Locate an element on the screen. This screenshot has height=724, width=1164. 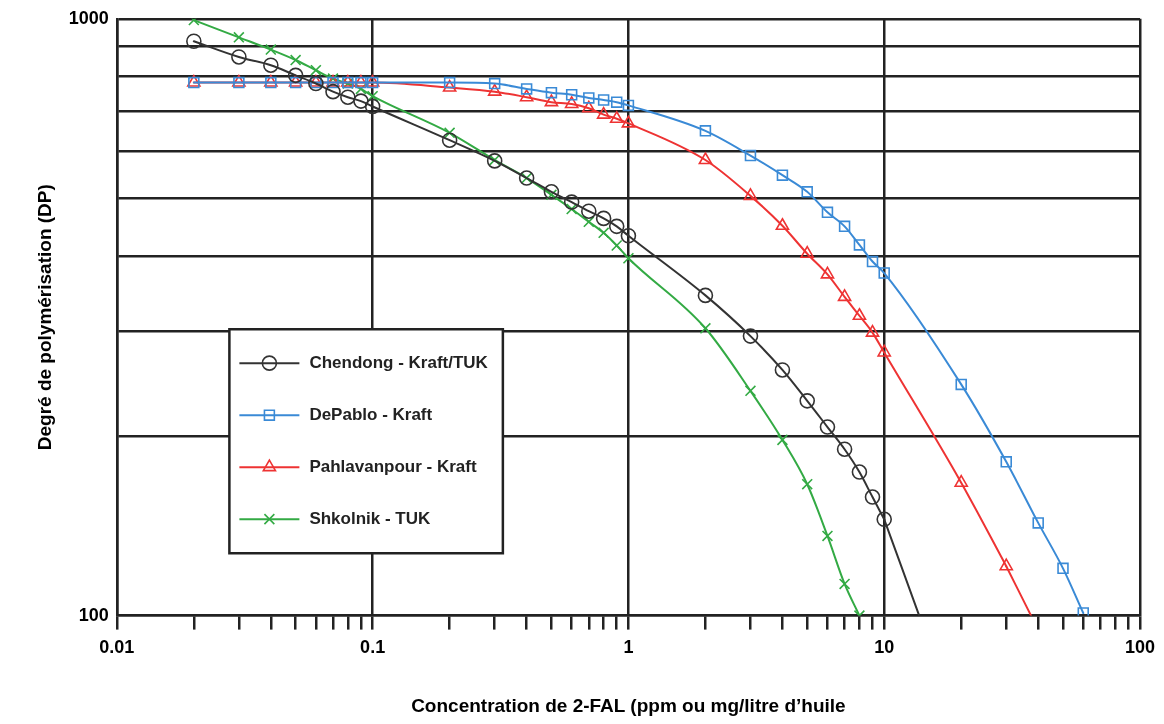
legend-label: Shkolnik - TUK is located at coordinates (370, 518).